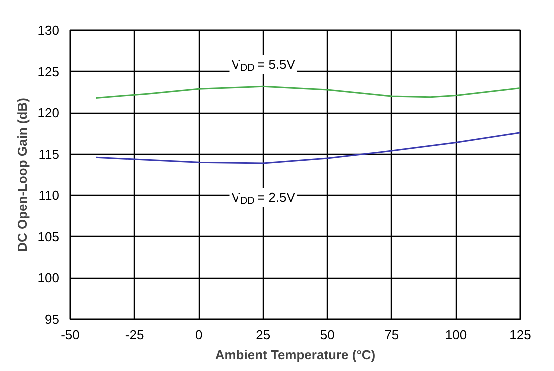  I want to click on x-tick-label: 75, so click(392, 335).